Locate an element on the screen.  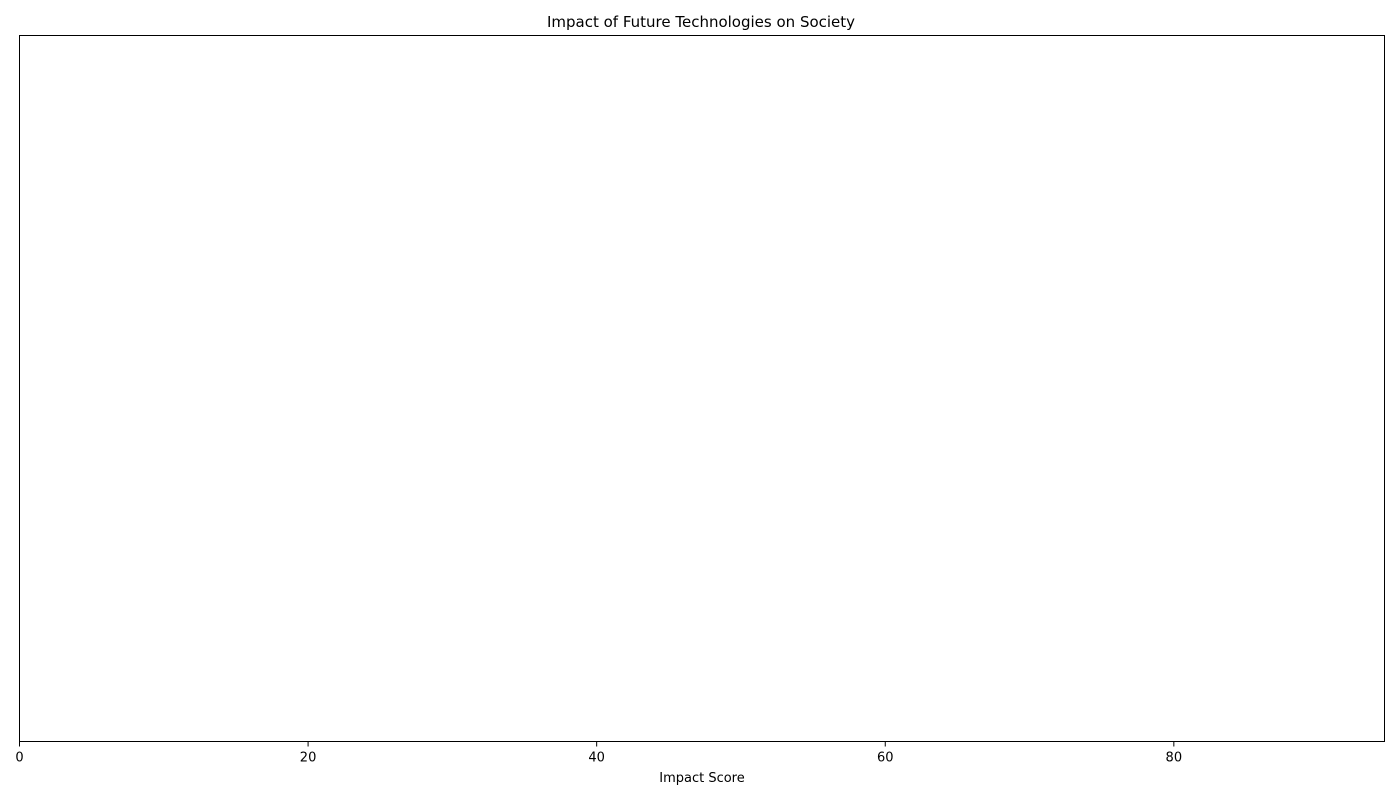
x-tick-label: 0 is located at coordinates (19, 758).